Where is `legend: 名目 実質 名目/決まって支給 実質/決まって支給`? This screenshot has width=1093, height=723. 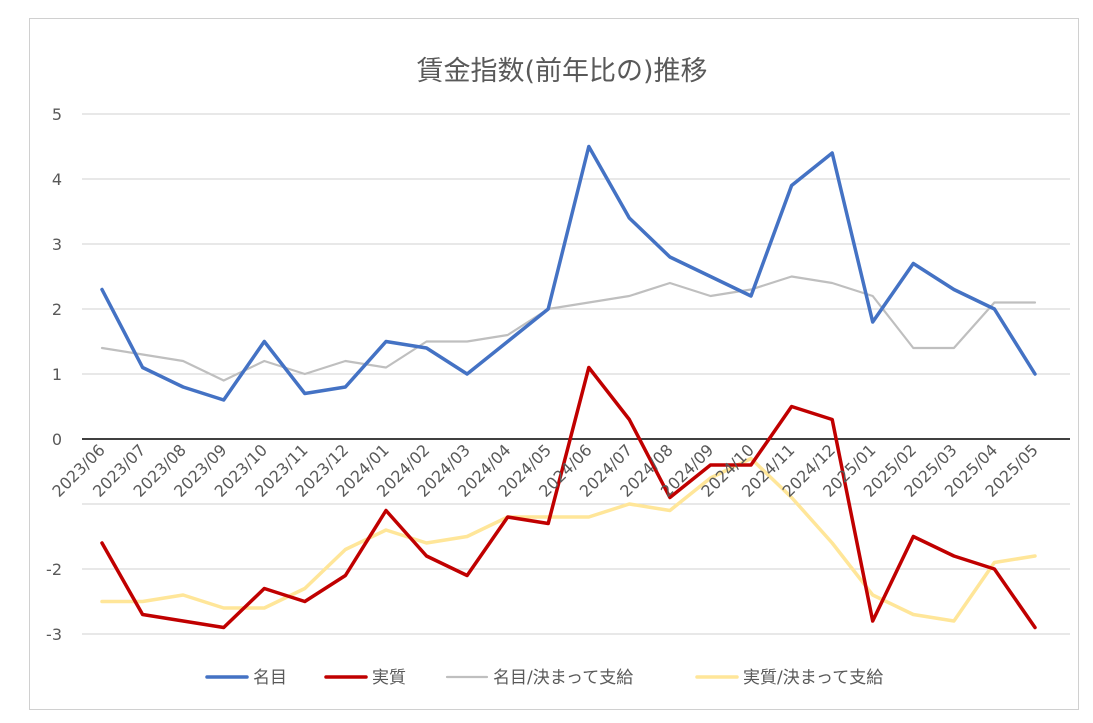
legend: 名目 実質 名目/決まって支給 実質/決まって支給 is located at coordinates (544, 678).